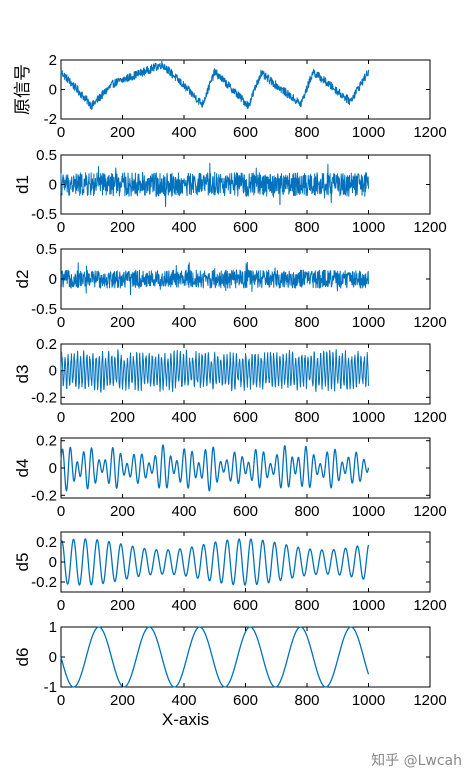 The image size is (474, 780). What do you see at coordinates (22, 374) in the screenshot?
I see `y-axis-label: d3` at bounding box center [22, 374].